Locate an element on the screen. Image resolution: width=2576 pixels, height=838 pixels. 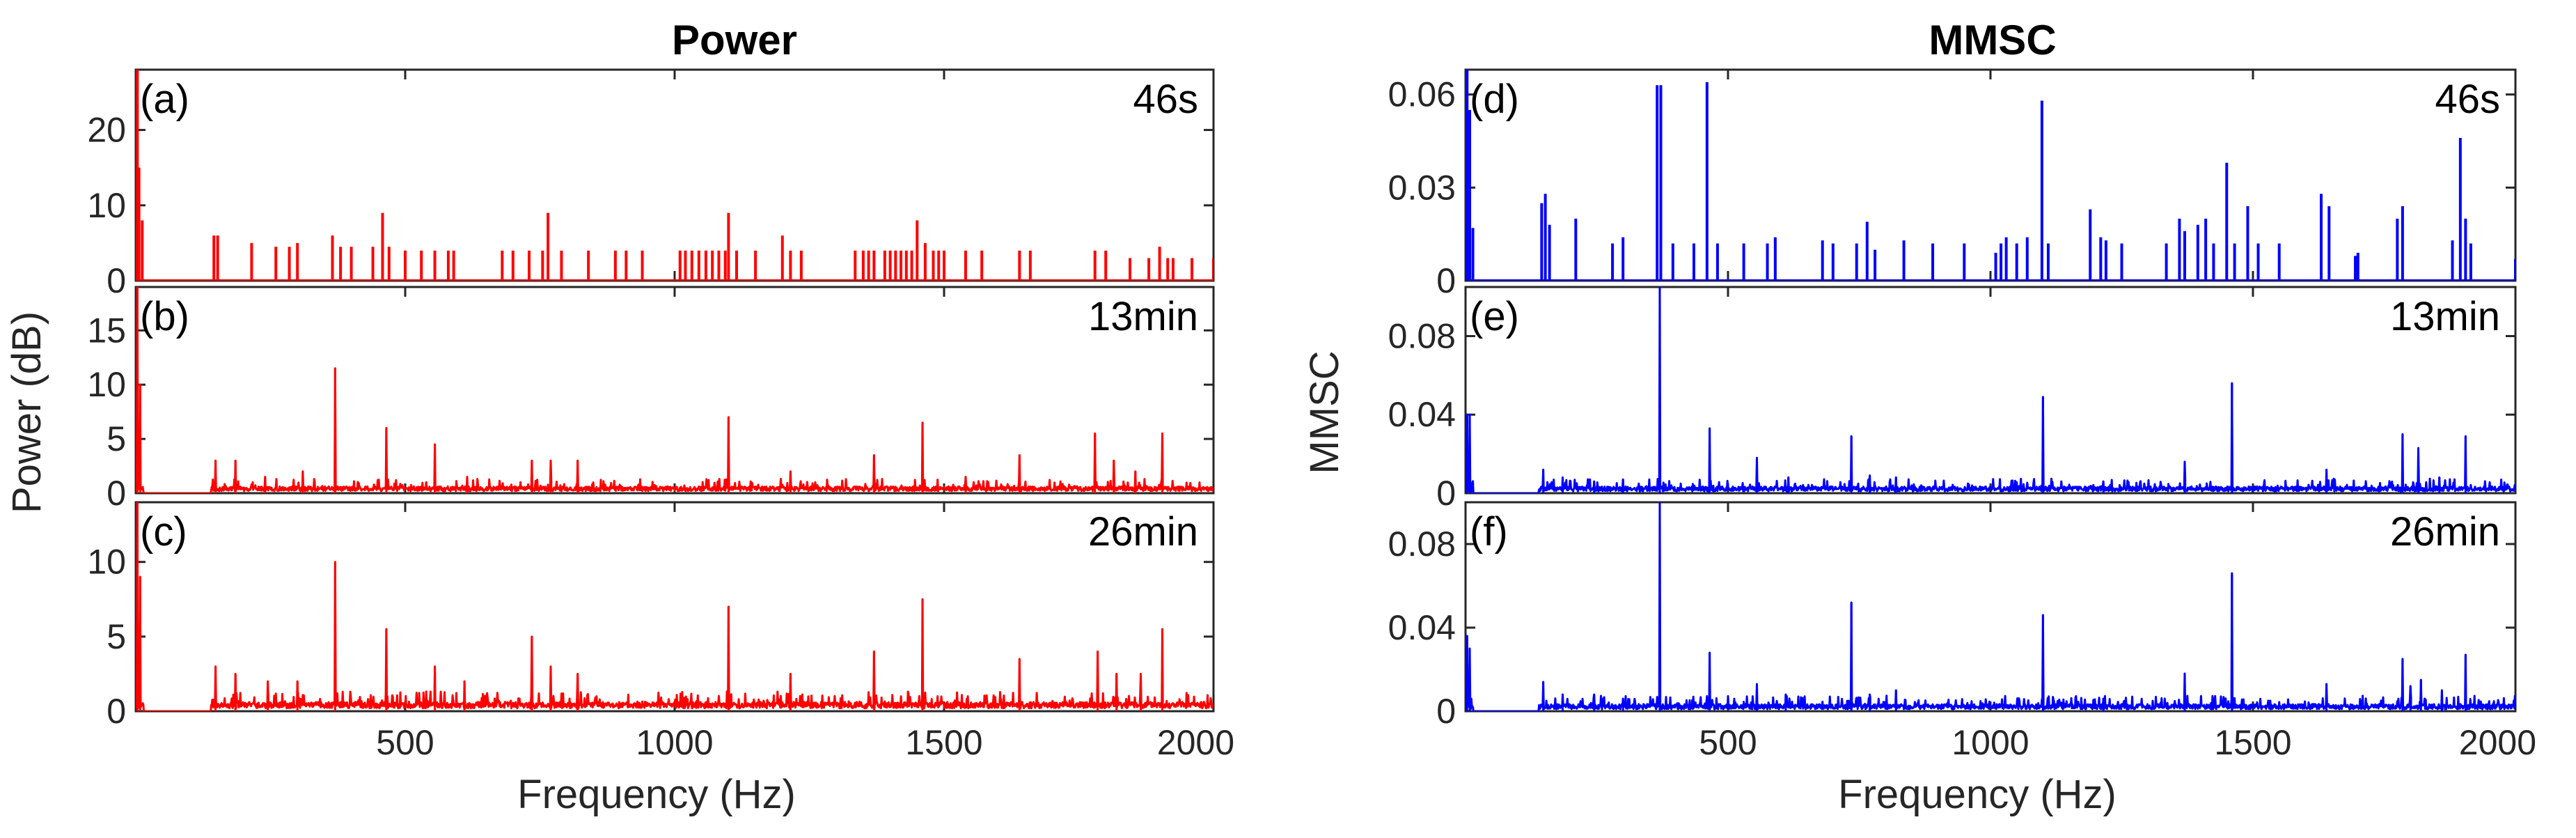
panel-b-ytick-label: 0 is located at coordinates (116, 493).